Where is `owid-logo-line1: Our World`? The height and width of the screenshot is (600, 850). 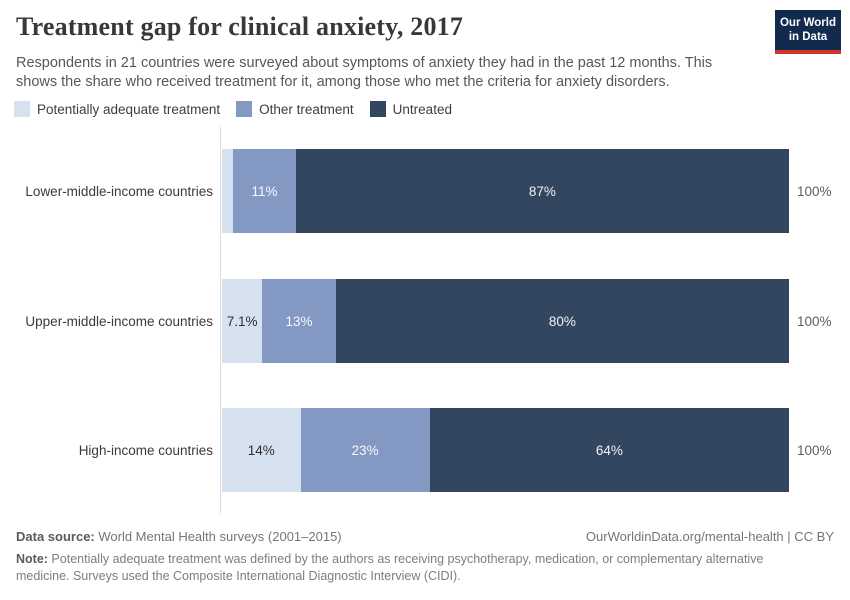 owid-logo-line1: Our World is located at coordinates (807, 22).